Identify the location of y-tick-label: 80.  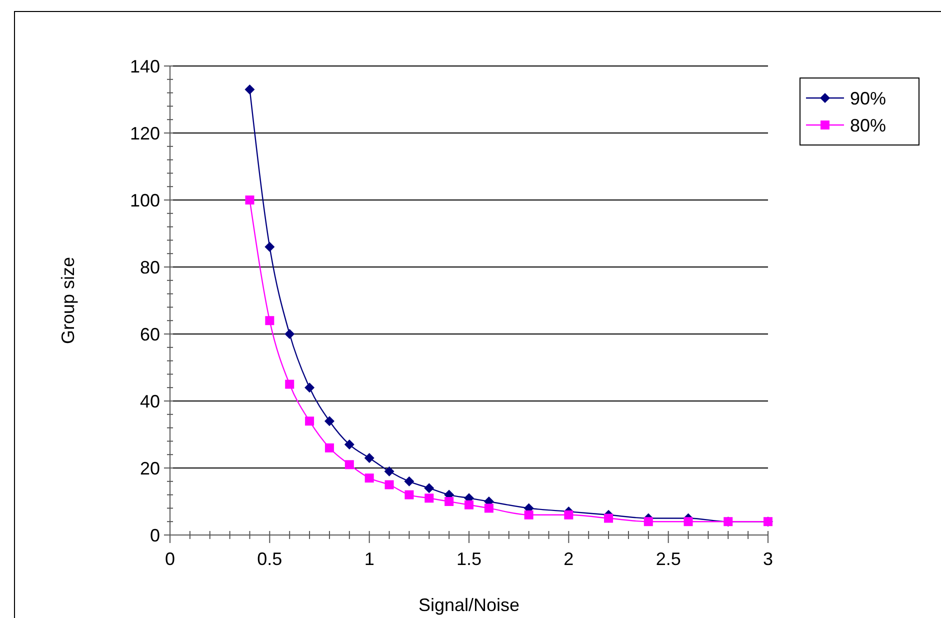
(150, 267).